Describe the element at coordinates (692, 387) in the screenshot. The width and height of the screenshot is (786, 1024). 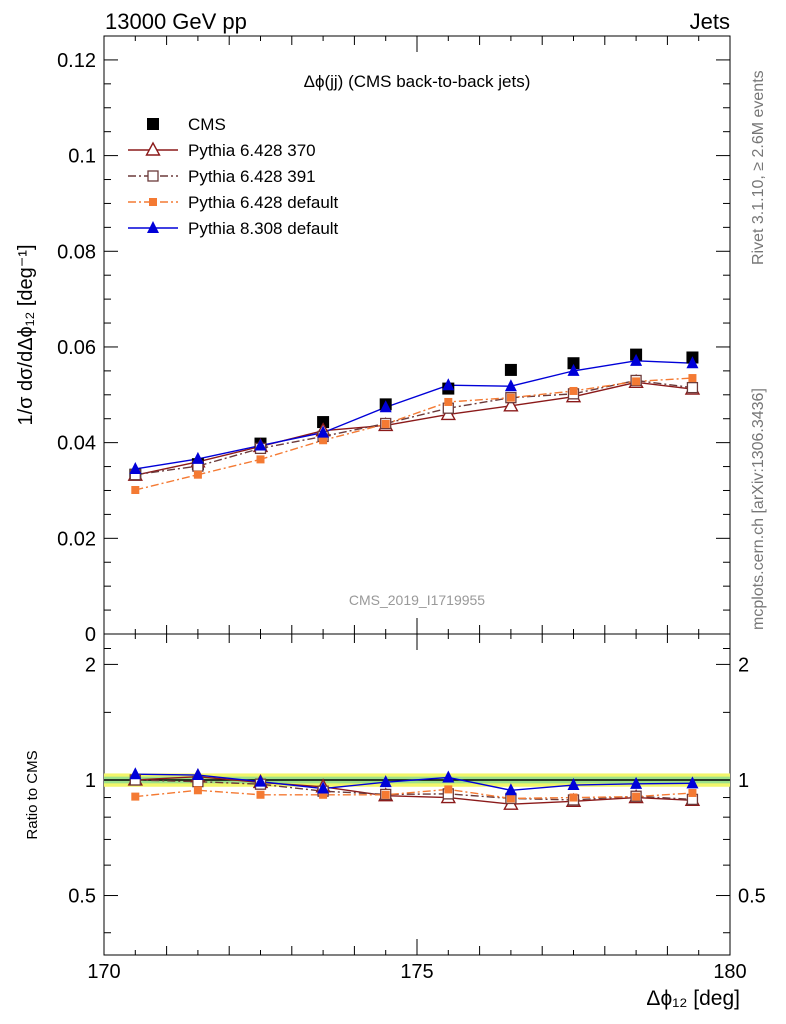
I see `data-point-py391` at that location.